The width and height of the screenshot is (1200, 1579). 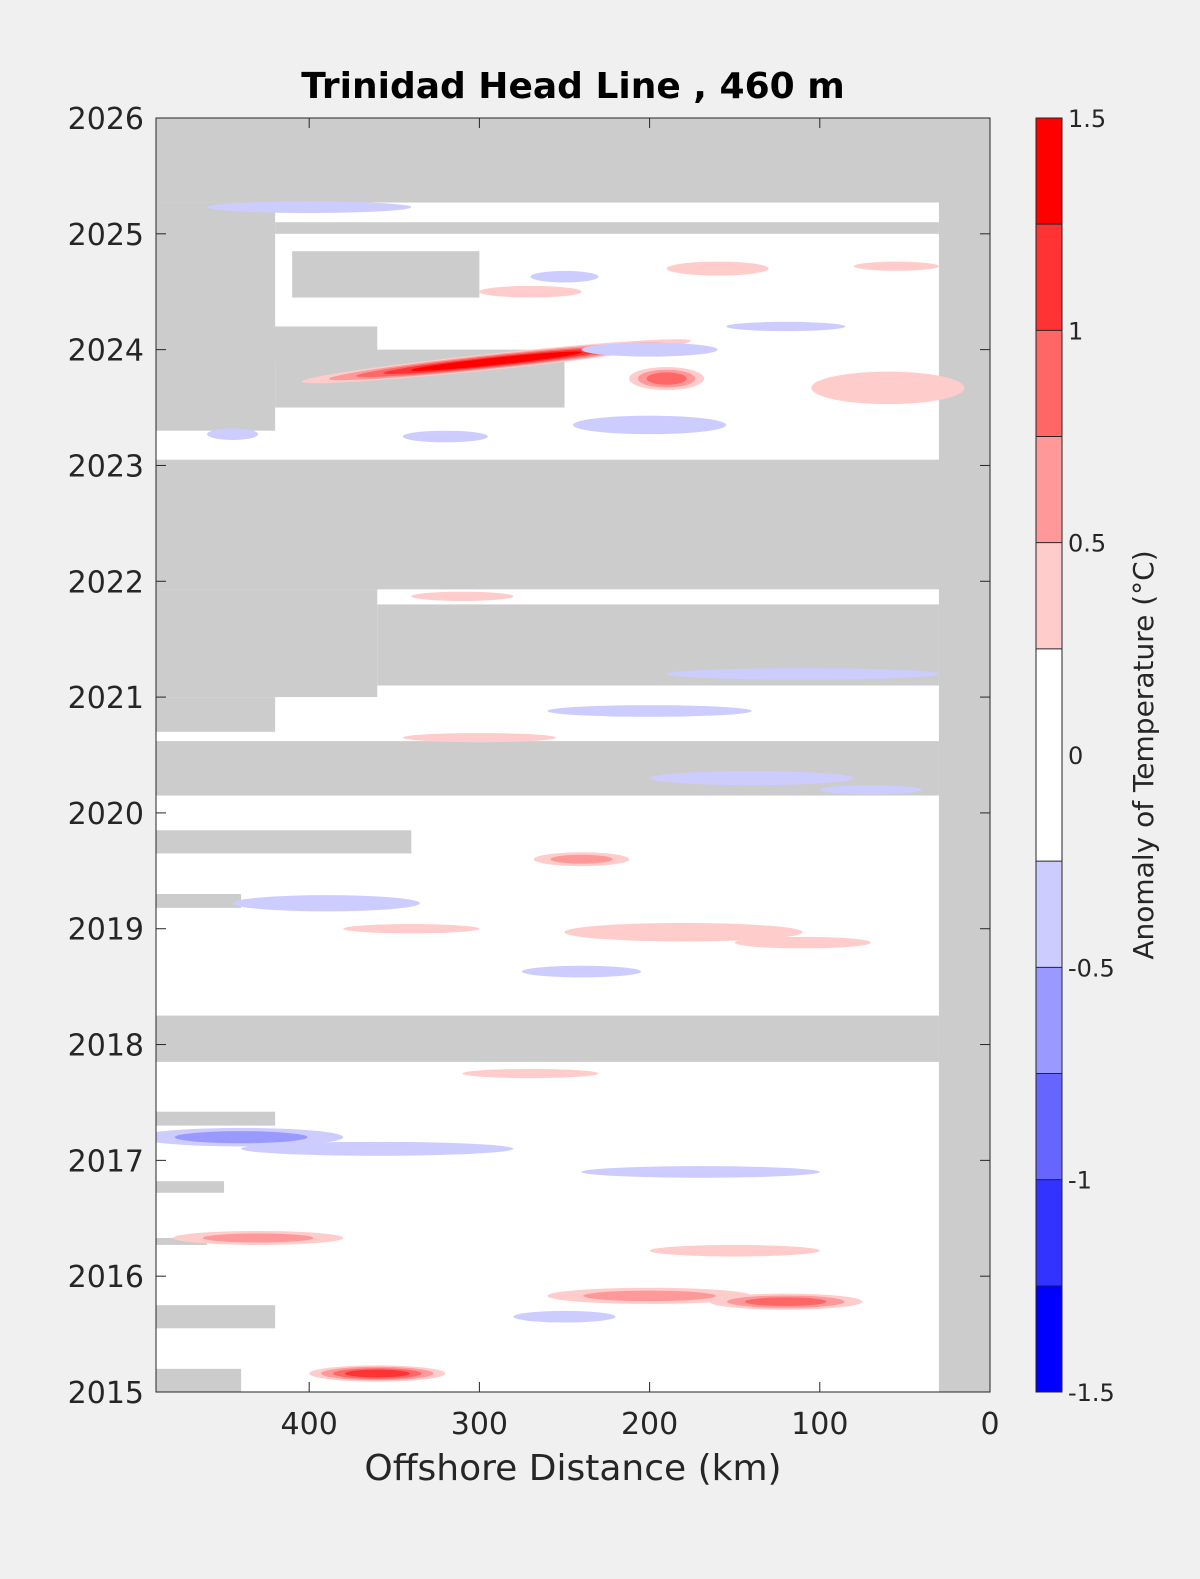 I want to click on colorbar-tick-label: -1.5, so click(x=1091, y=1393).